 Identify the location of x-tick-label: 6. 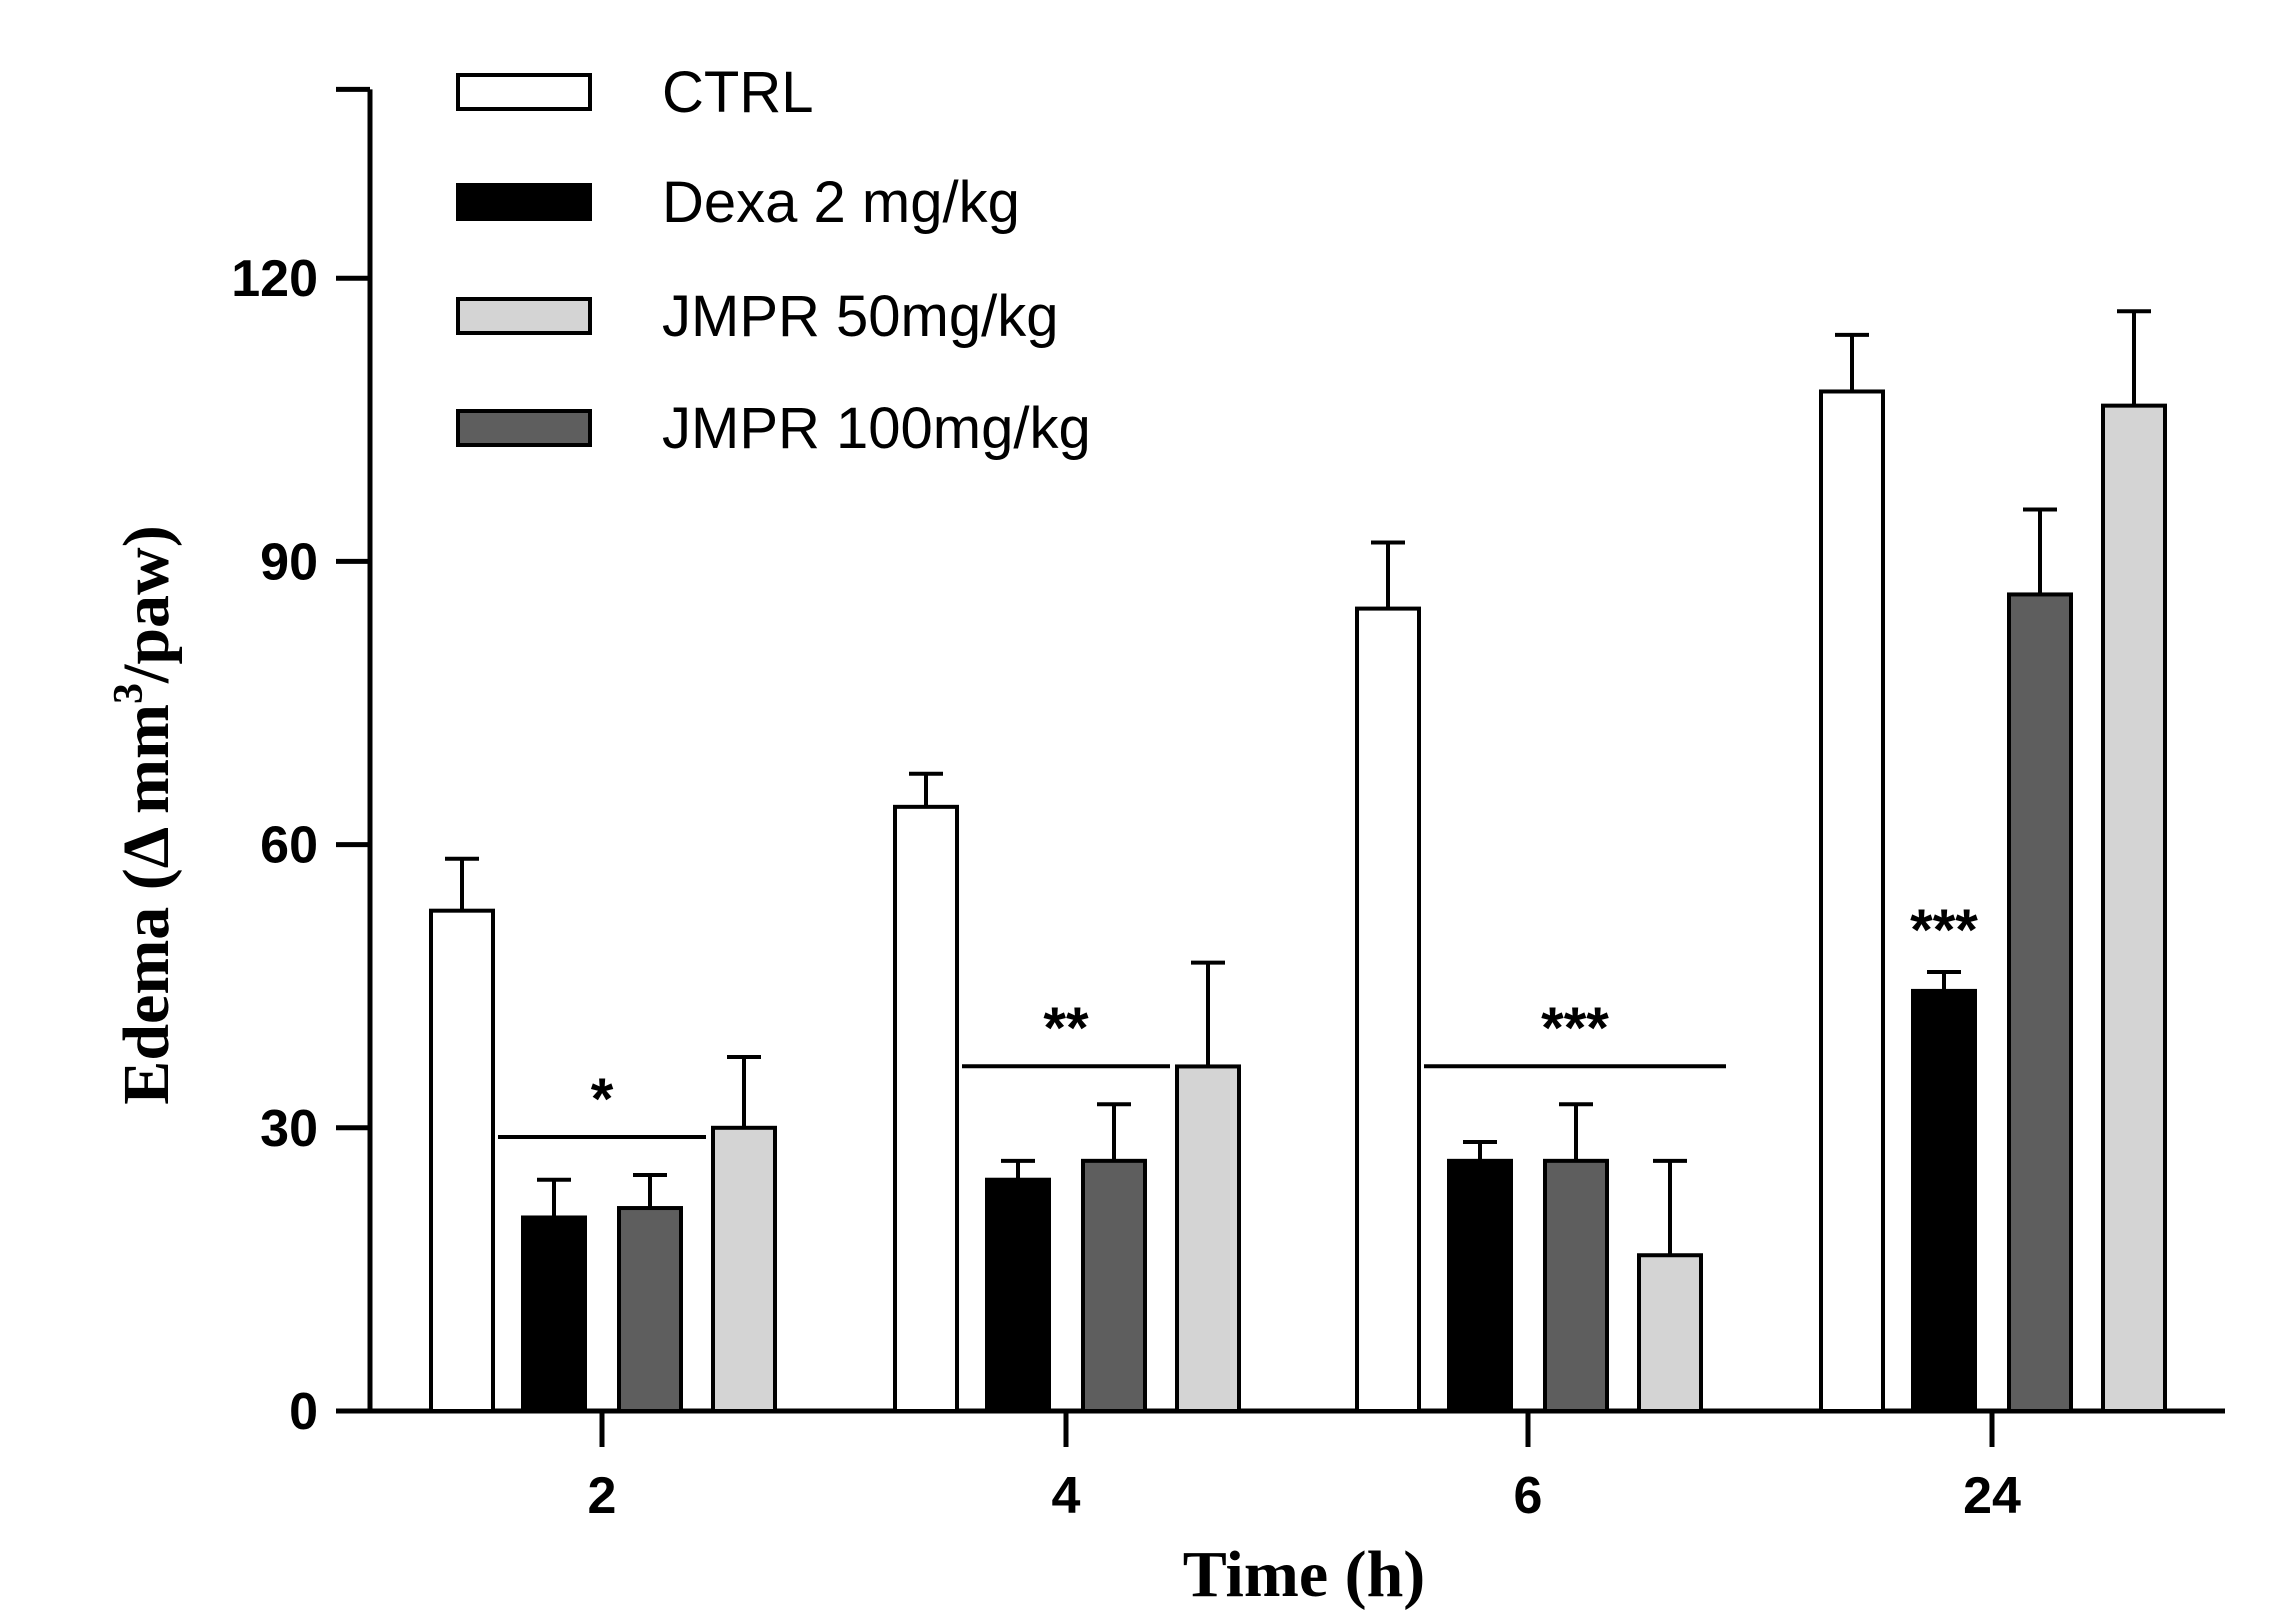
(1528, 1496).